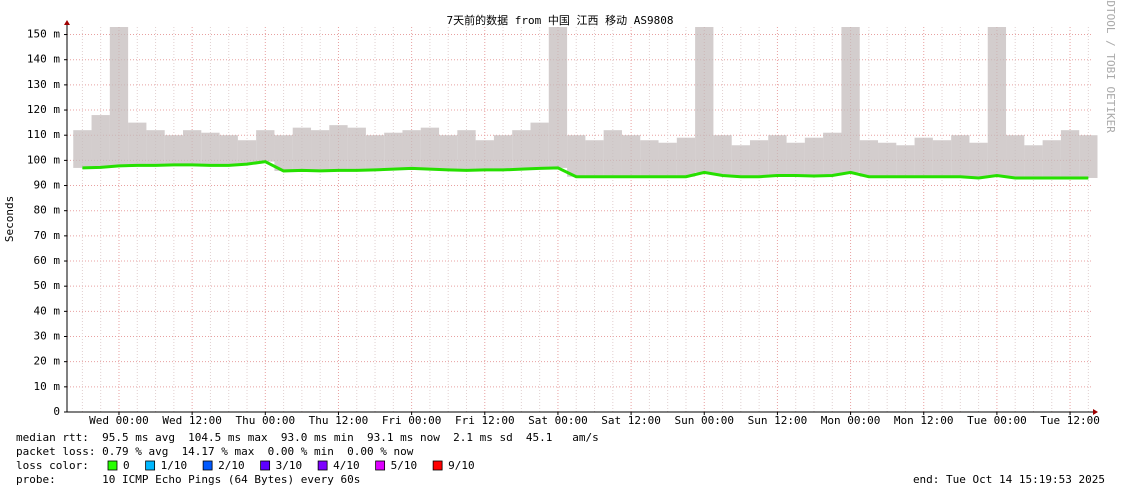 The image size is (1121, 494). I want to click on legend-label: 1/10, so click(174, 465).